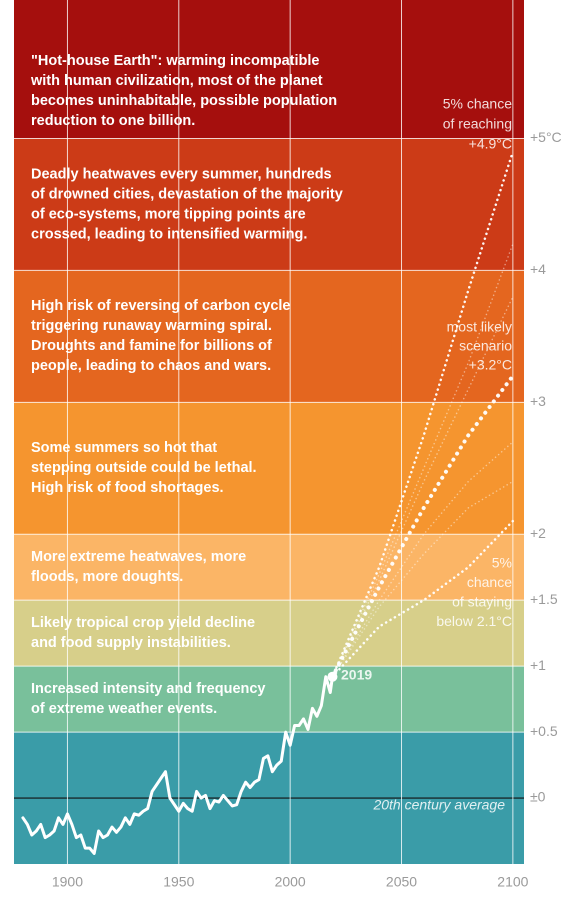 This screenshot has width=582, height=900. Describe the element at coordinates (438, 805) in the screenshot. I see `annotation: 20th century average` at that location.